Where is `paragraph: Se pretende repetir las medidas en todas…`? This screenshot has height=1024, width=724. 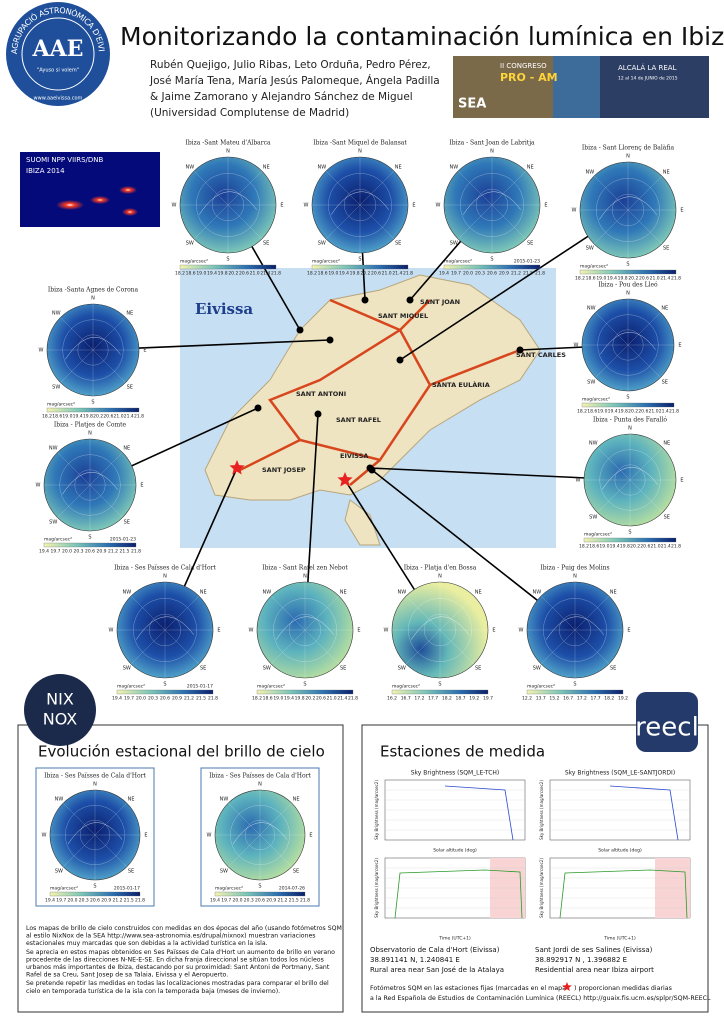
paragraph: Se pretende repetir las medidas en todas… is located at coordinates (177, 987).